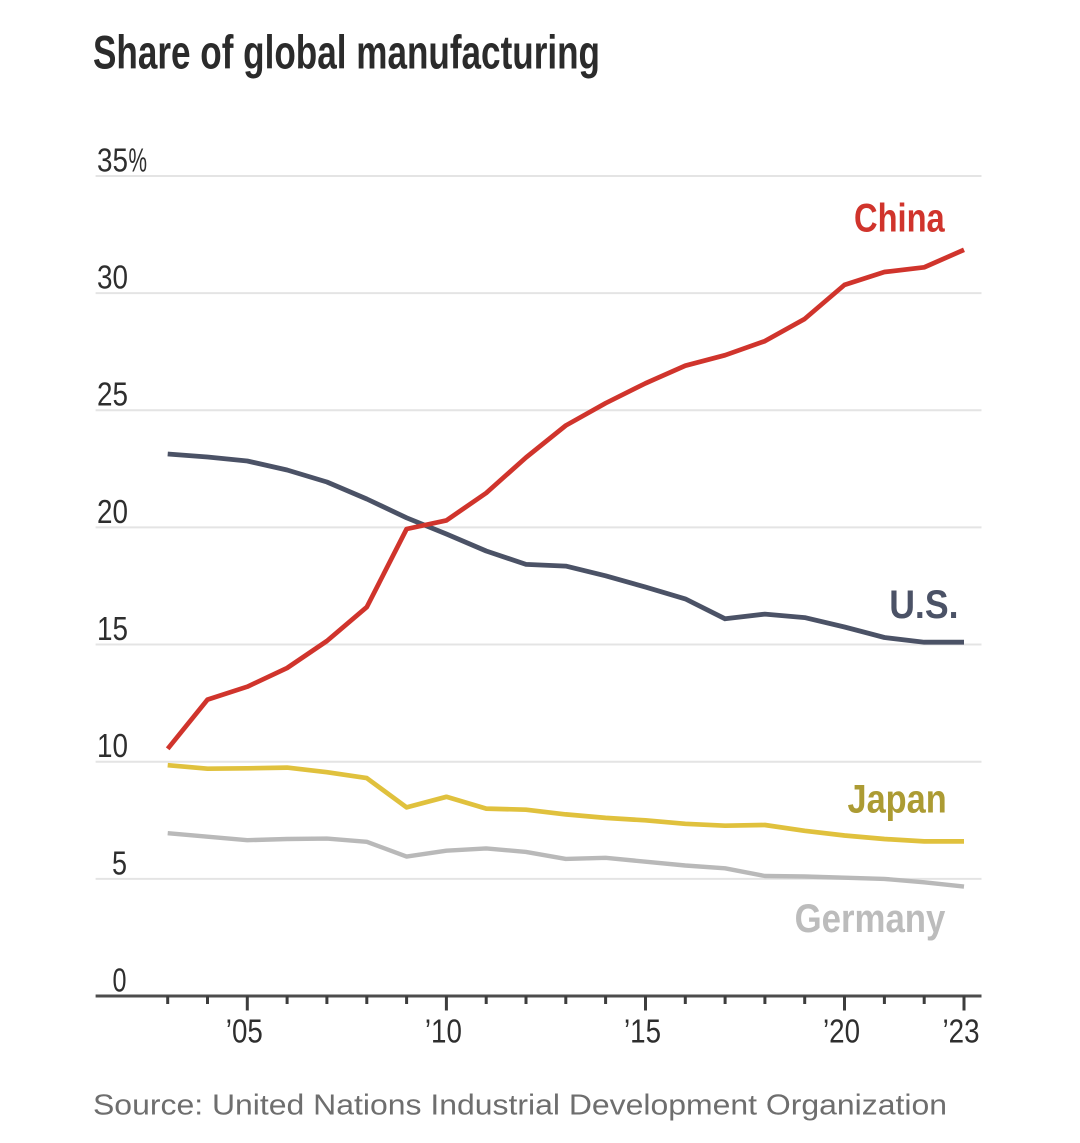  What do you see at coordinates (112, 511) in the screenshot?
I see `svg-text: 20` at bounding box center [112, 511].